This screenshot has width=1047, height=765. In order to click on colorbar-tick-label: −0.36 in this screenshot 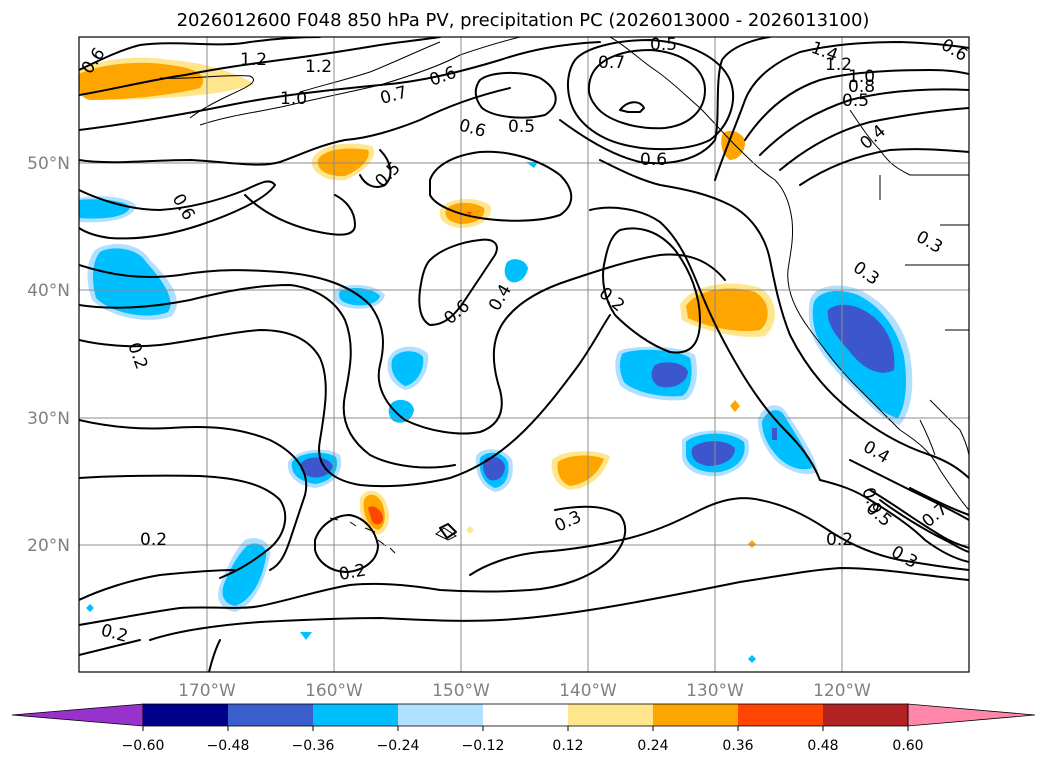, I will do `click(313, 746)`.